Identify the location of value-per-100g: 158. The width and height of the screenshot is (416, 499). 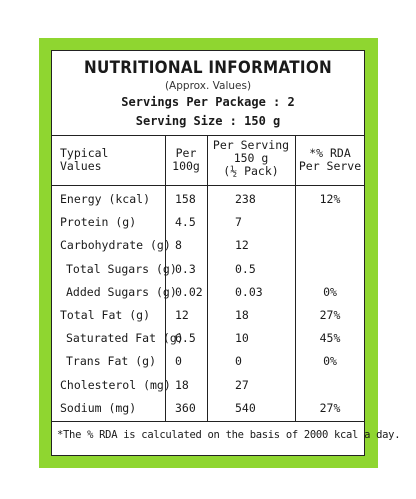
(185, 199).